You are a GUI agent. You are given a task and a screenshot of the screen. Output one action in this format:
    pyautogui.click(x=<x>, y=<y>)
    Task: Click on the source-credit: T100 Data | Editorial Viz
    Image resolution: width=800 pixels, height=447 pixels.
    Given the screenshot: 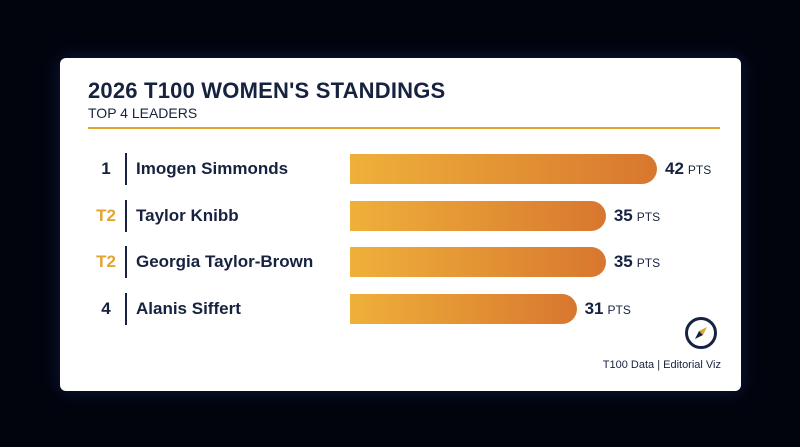 What is the action you would take?
    pyautogui.click(x=661, y=365)
    